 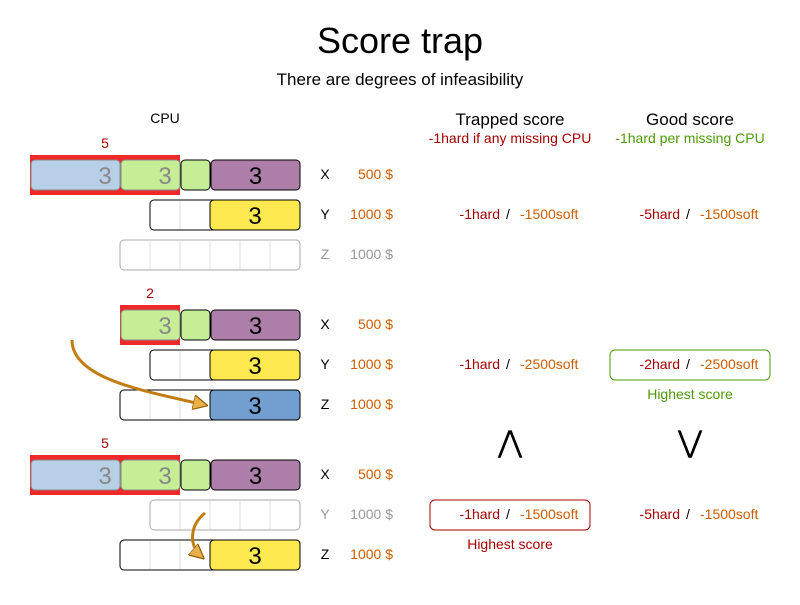 What do you see at coordinates (210, 255) in the screenshot?
I see `computer-z-empty` at bounding box center [210, 255].